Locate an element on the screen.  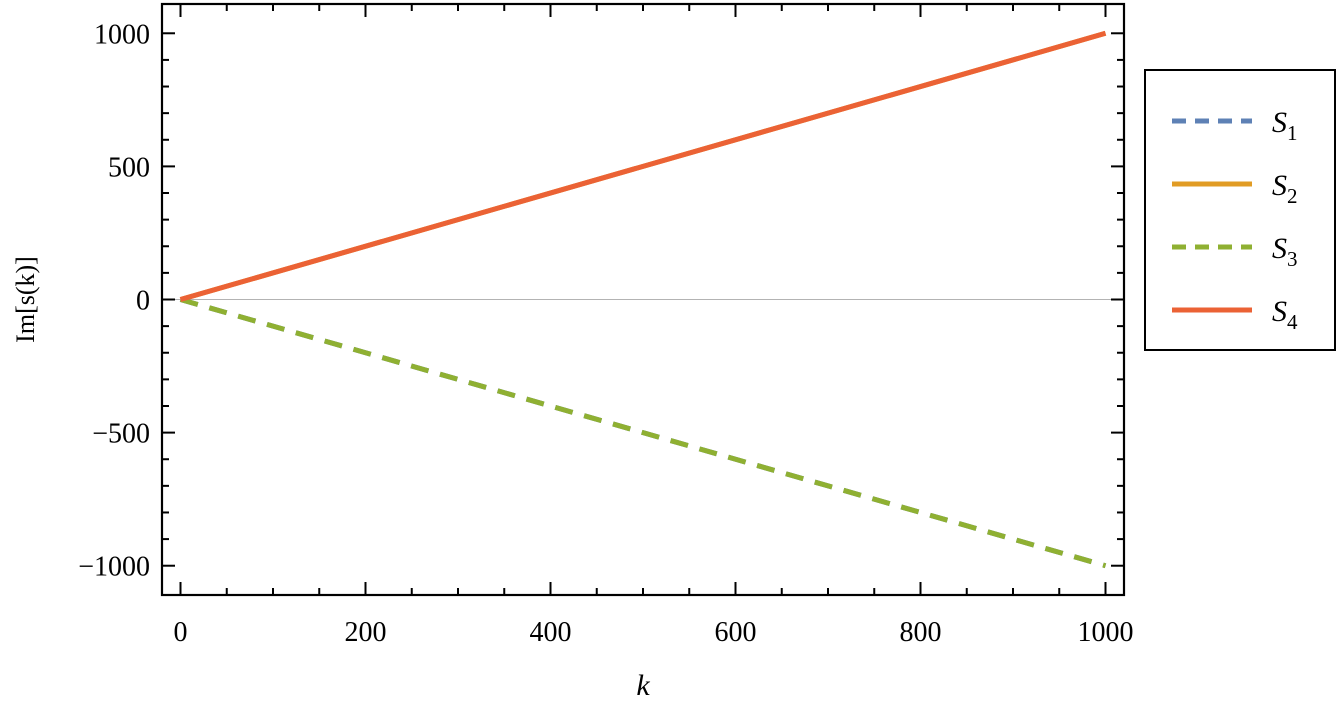
x-tick-label: 1000 is located at coordinates (1106, 632).